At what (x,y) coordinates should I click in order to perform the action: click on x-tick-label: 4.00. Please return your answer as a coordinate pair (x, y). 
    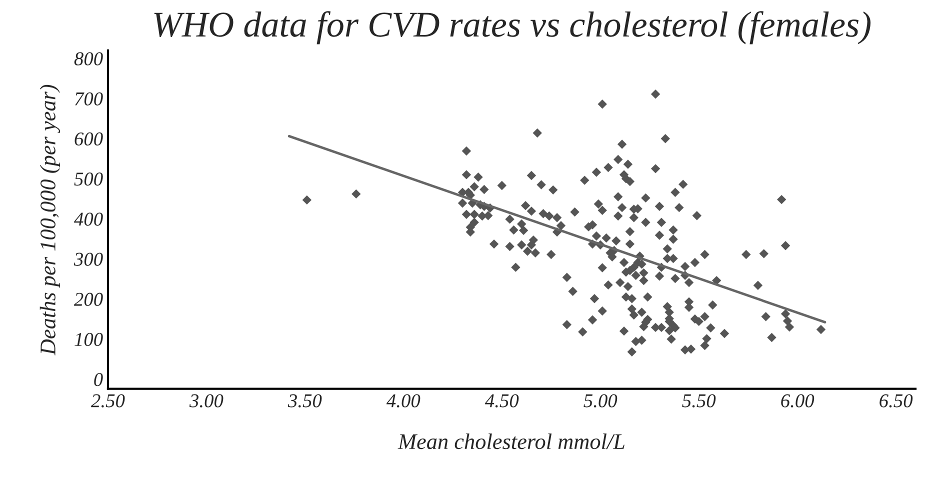
    Looking at the image, I should click on (403, 401).